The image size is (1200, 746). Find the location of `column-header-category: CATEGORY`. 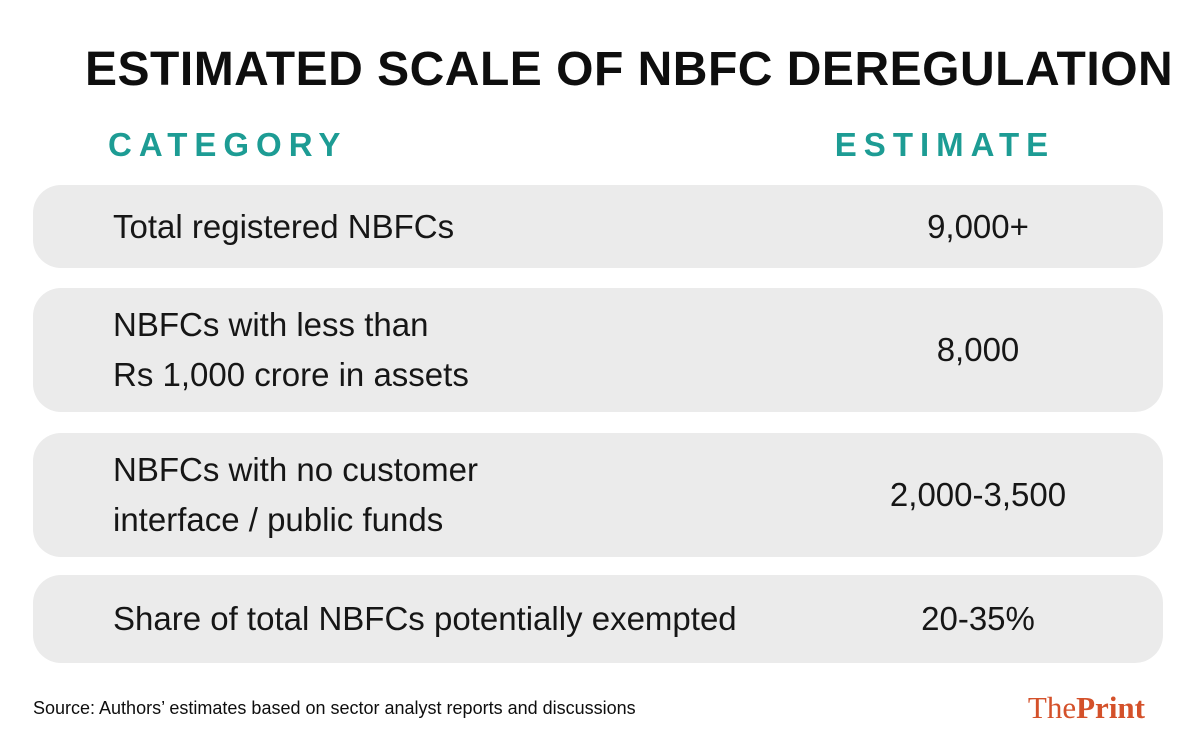

column-header-category: CATEGORY is located at coordinates (228, 144).